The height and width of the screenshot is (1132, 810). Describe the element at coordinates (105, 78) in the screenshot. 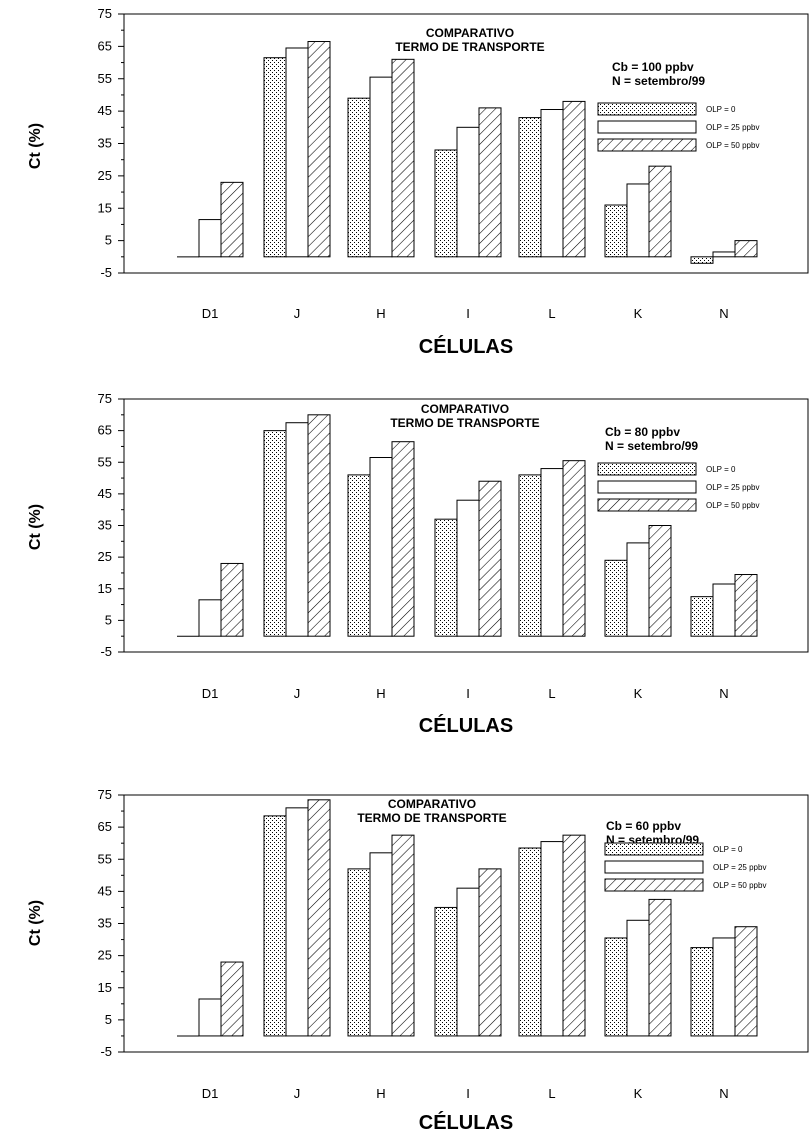

I see `y-tick-label: 55` at that location.